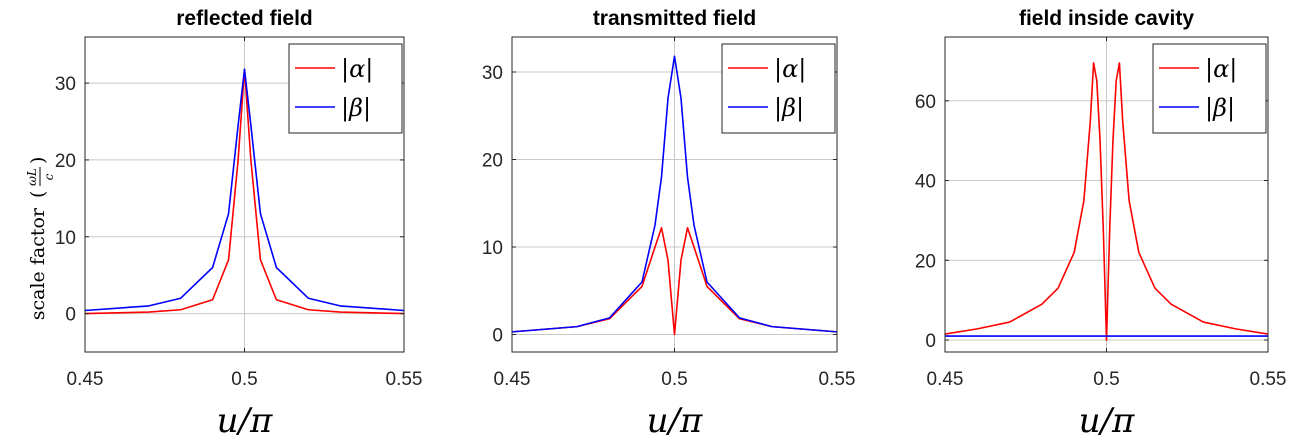 The height and width of the screenshot is (445, 1309). Describe the element at coordinates (244, 18) in the screenshot. I see `chart-title: reflected field` at that location.